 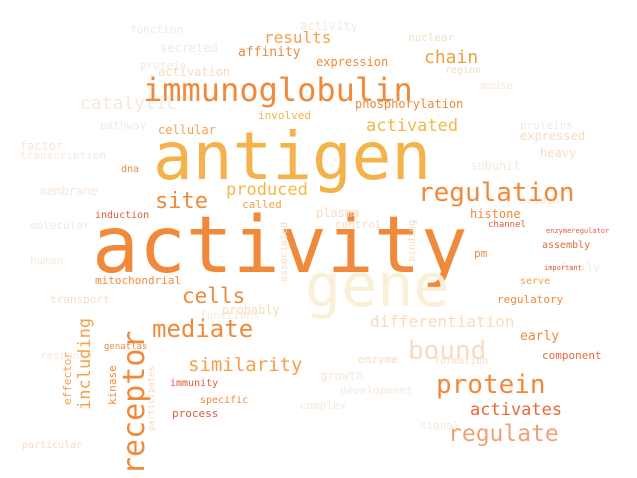 I want to click on word: similarity, so click(x=245, y=365).